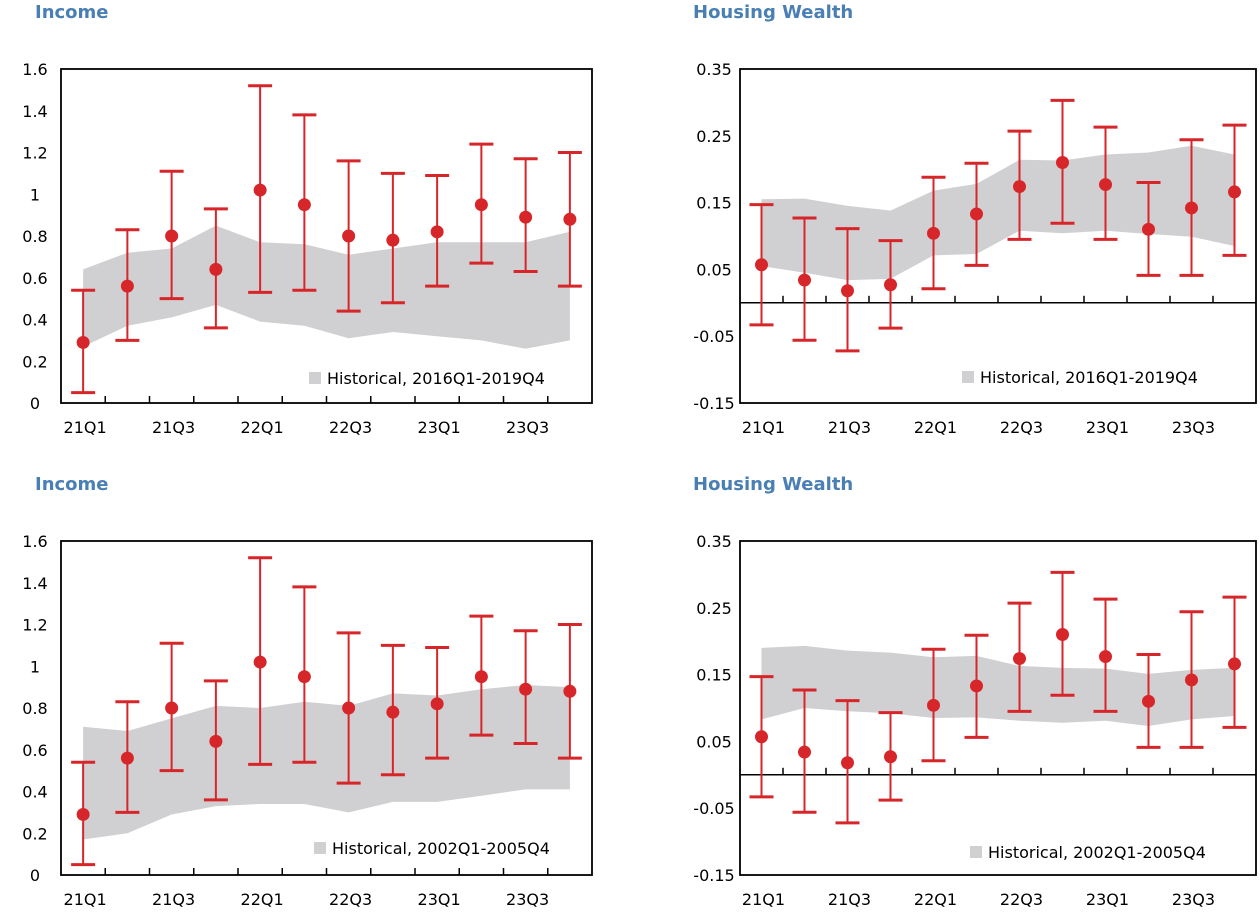 The image size is (1260, 922). What do you see at coordinates (714, 69) in the screenshot?
I see `y-tick-label: 0.35` at bounding box center [714, 69].